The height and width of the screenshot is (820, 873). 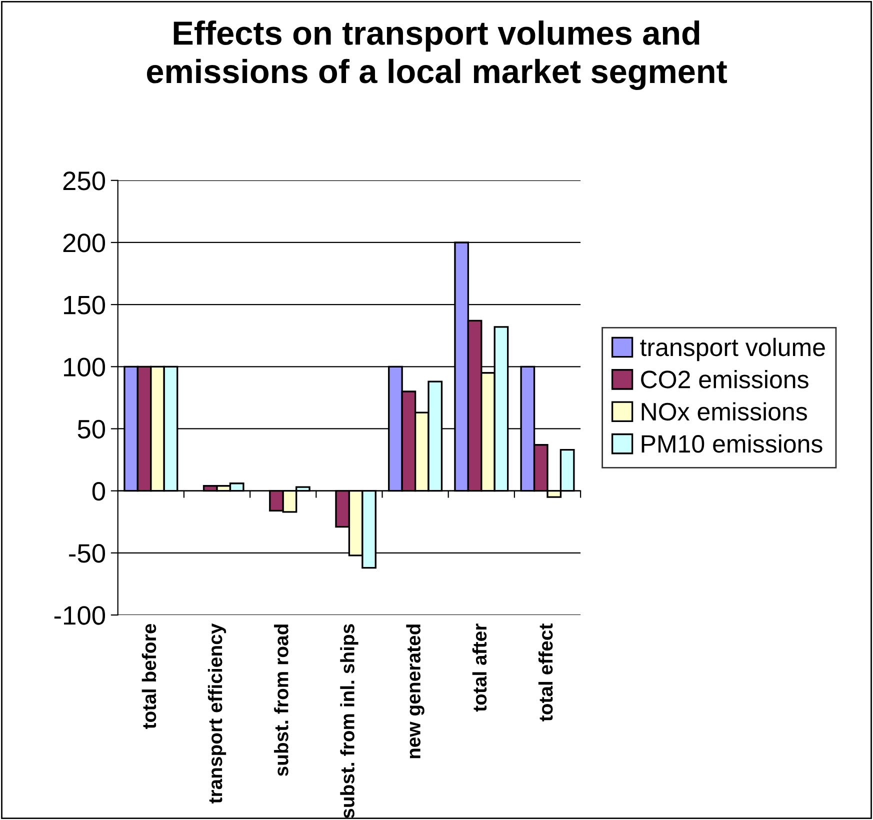 What do you see at coordinates (84, 181) in the screenshot?
I see `y-tick-label: 250` at bounding box center [84, 181].